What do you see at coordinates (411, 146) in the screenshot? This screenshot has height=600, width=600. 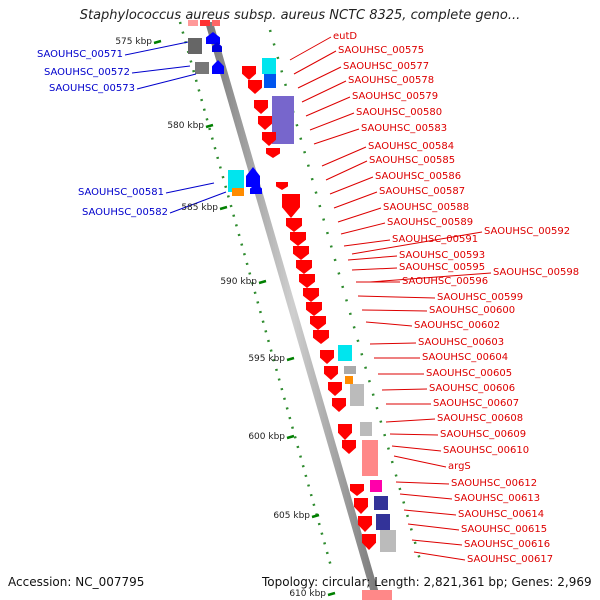 I see `gene-label-right: SAOUHSC_00584` at bounding box center [411, 146].